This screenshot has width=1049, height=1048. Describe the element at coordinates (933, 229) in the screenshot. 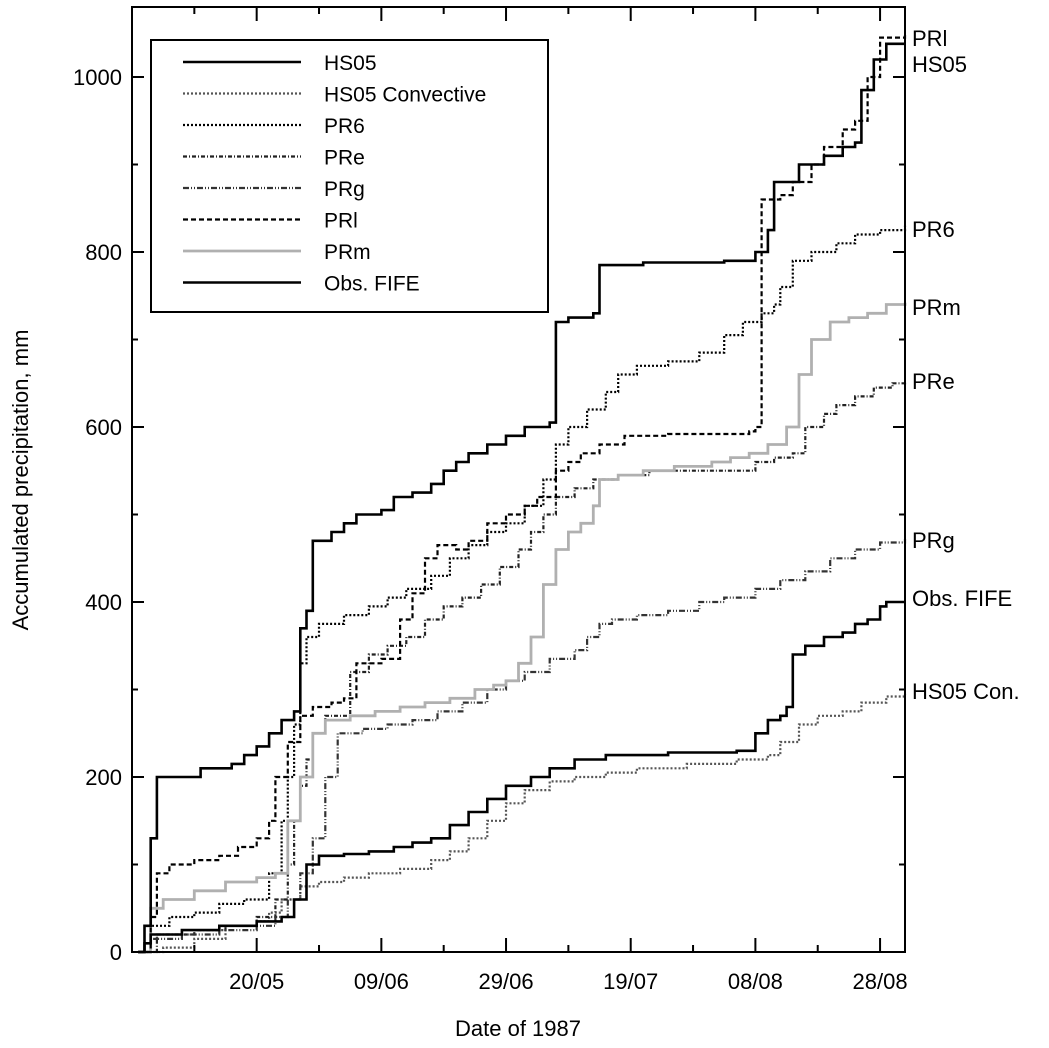

I see `end-label-pr6: PR6` at that location.